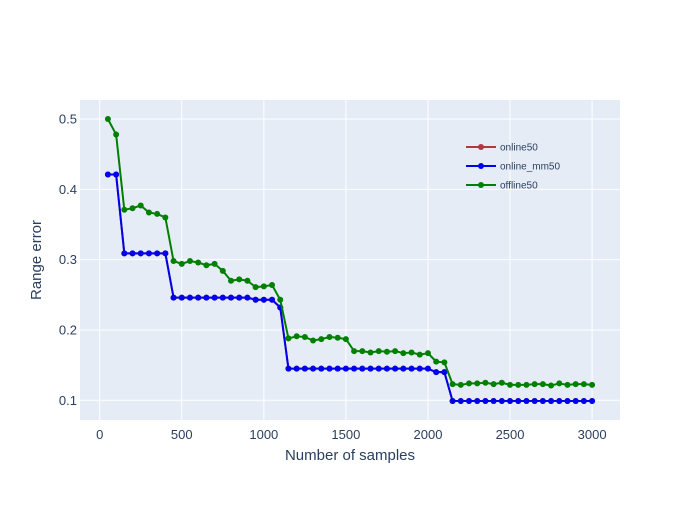 Image resolution: width=700 pixels, height=505 pixels. Describe the element at coordinates (68, 400) in the screenshot. I see `y-tick-label: 0.1` at that location.